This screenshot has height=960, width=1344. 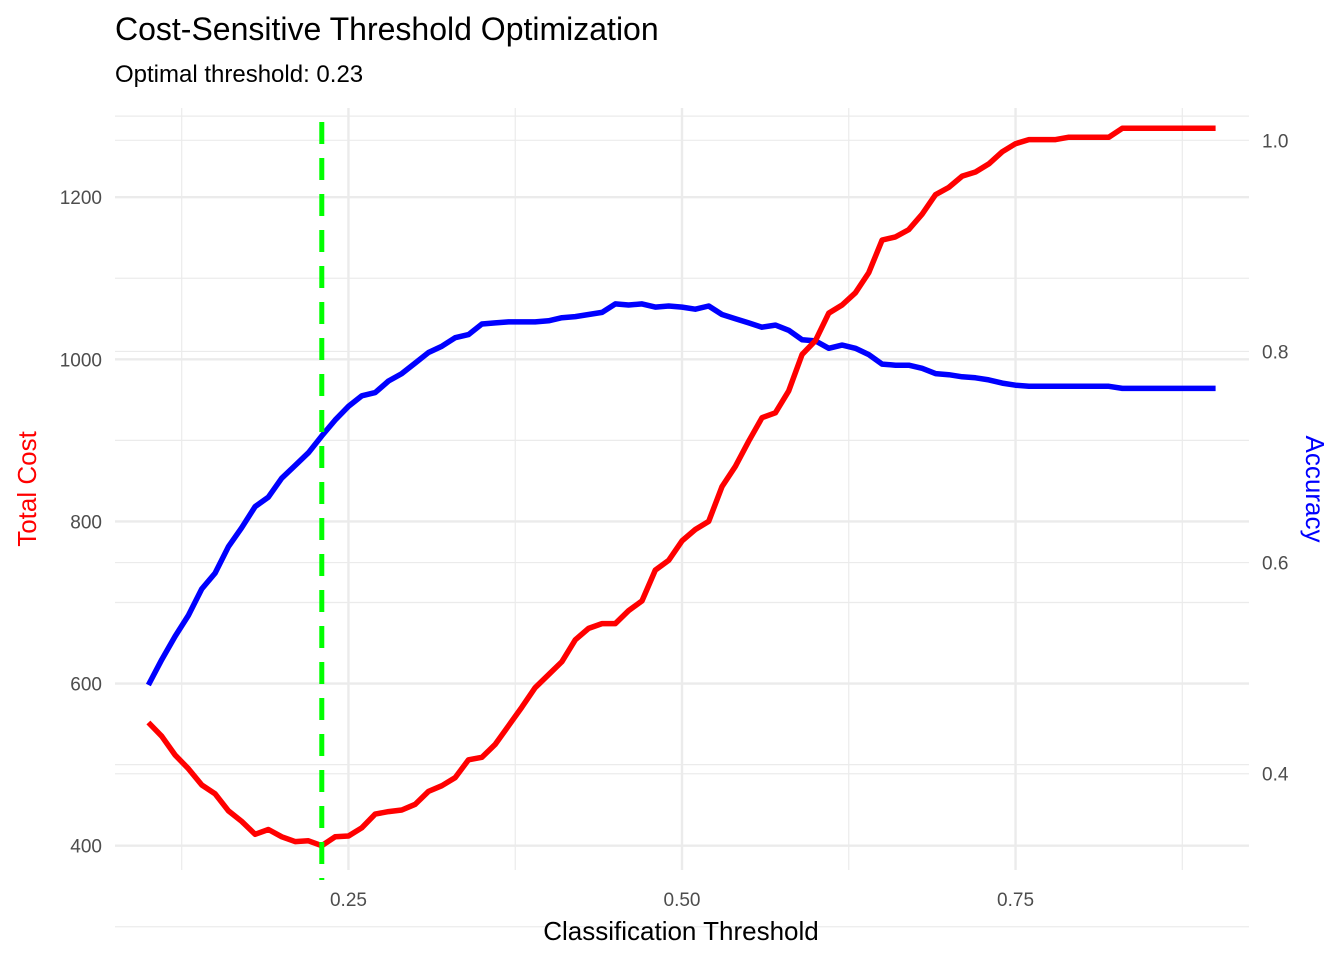 I want to click on y-right-axis-label: Accuracy, so click(x=1315, y=489).